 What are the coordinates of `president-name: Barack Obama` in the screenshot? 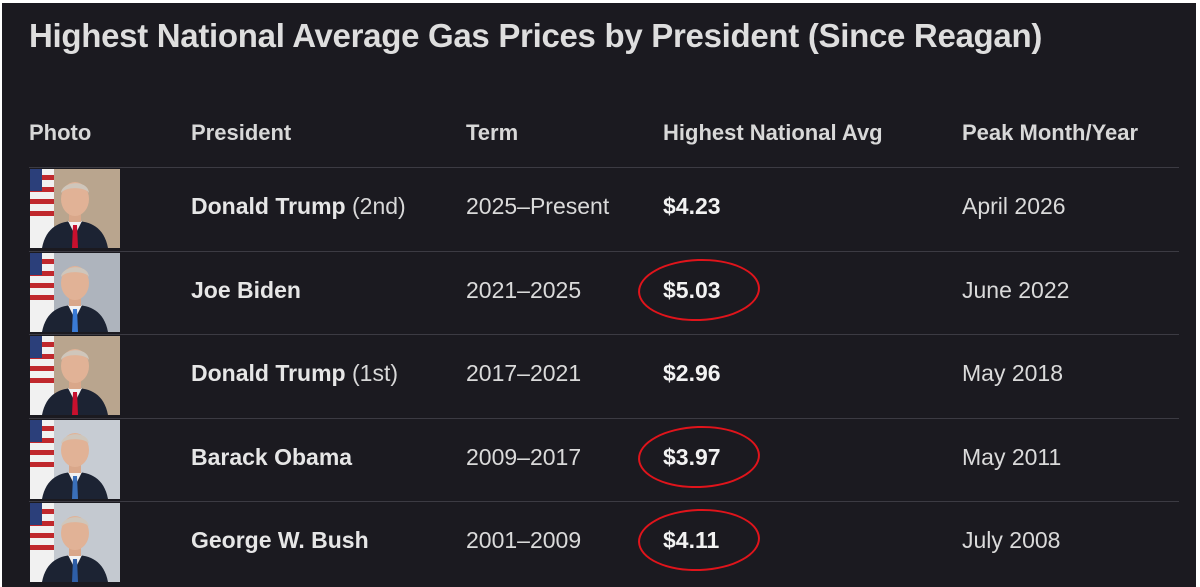 It's located at (271, 457).